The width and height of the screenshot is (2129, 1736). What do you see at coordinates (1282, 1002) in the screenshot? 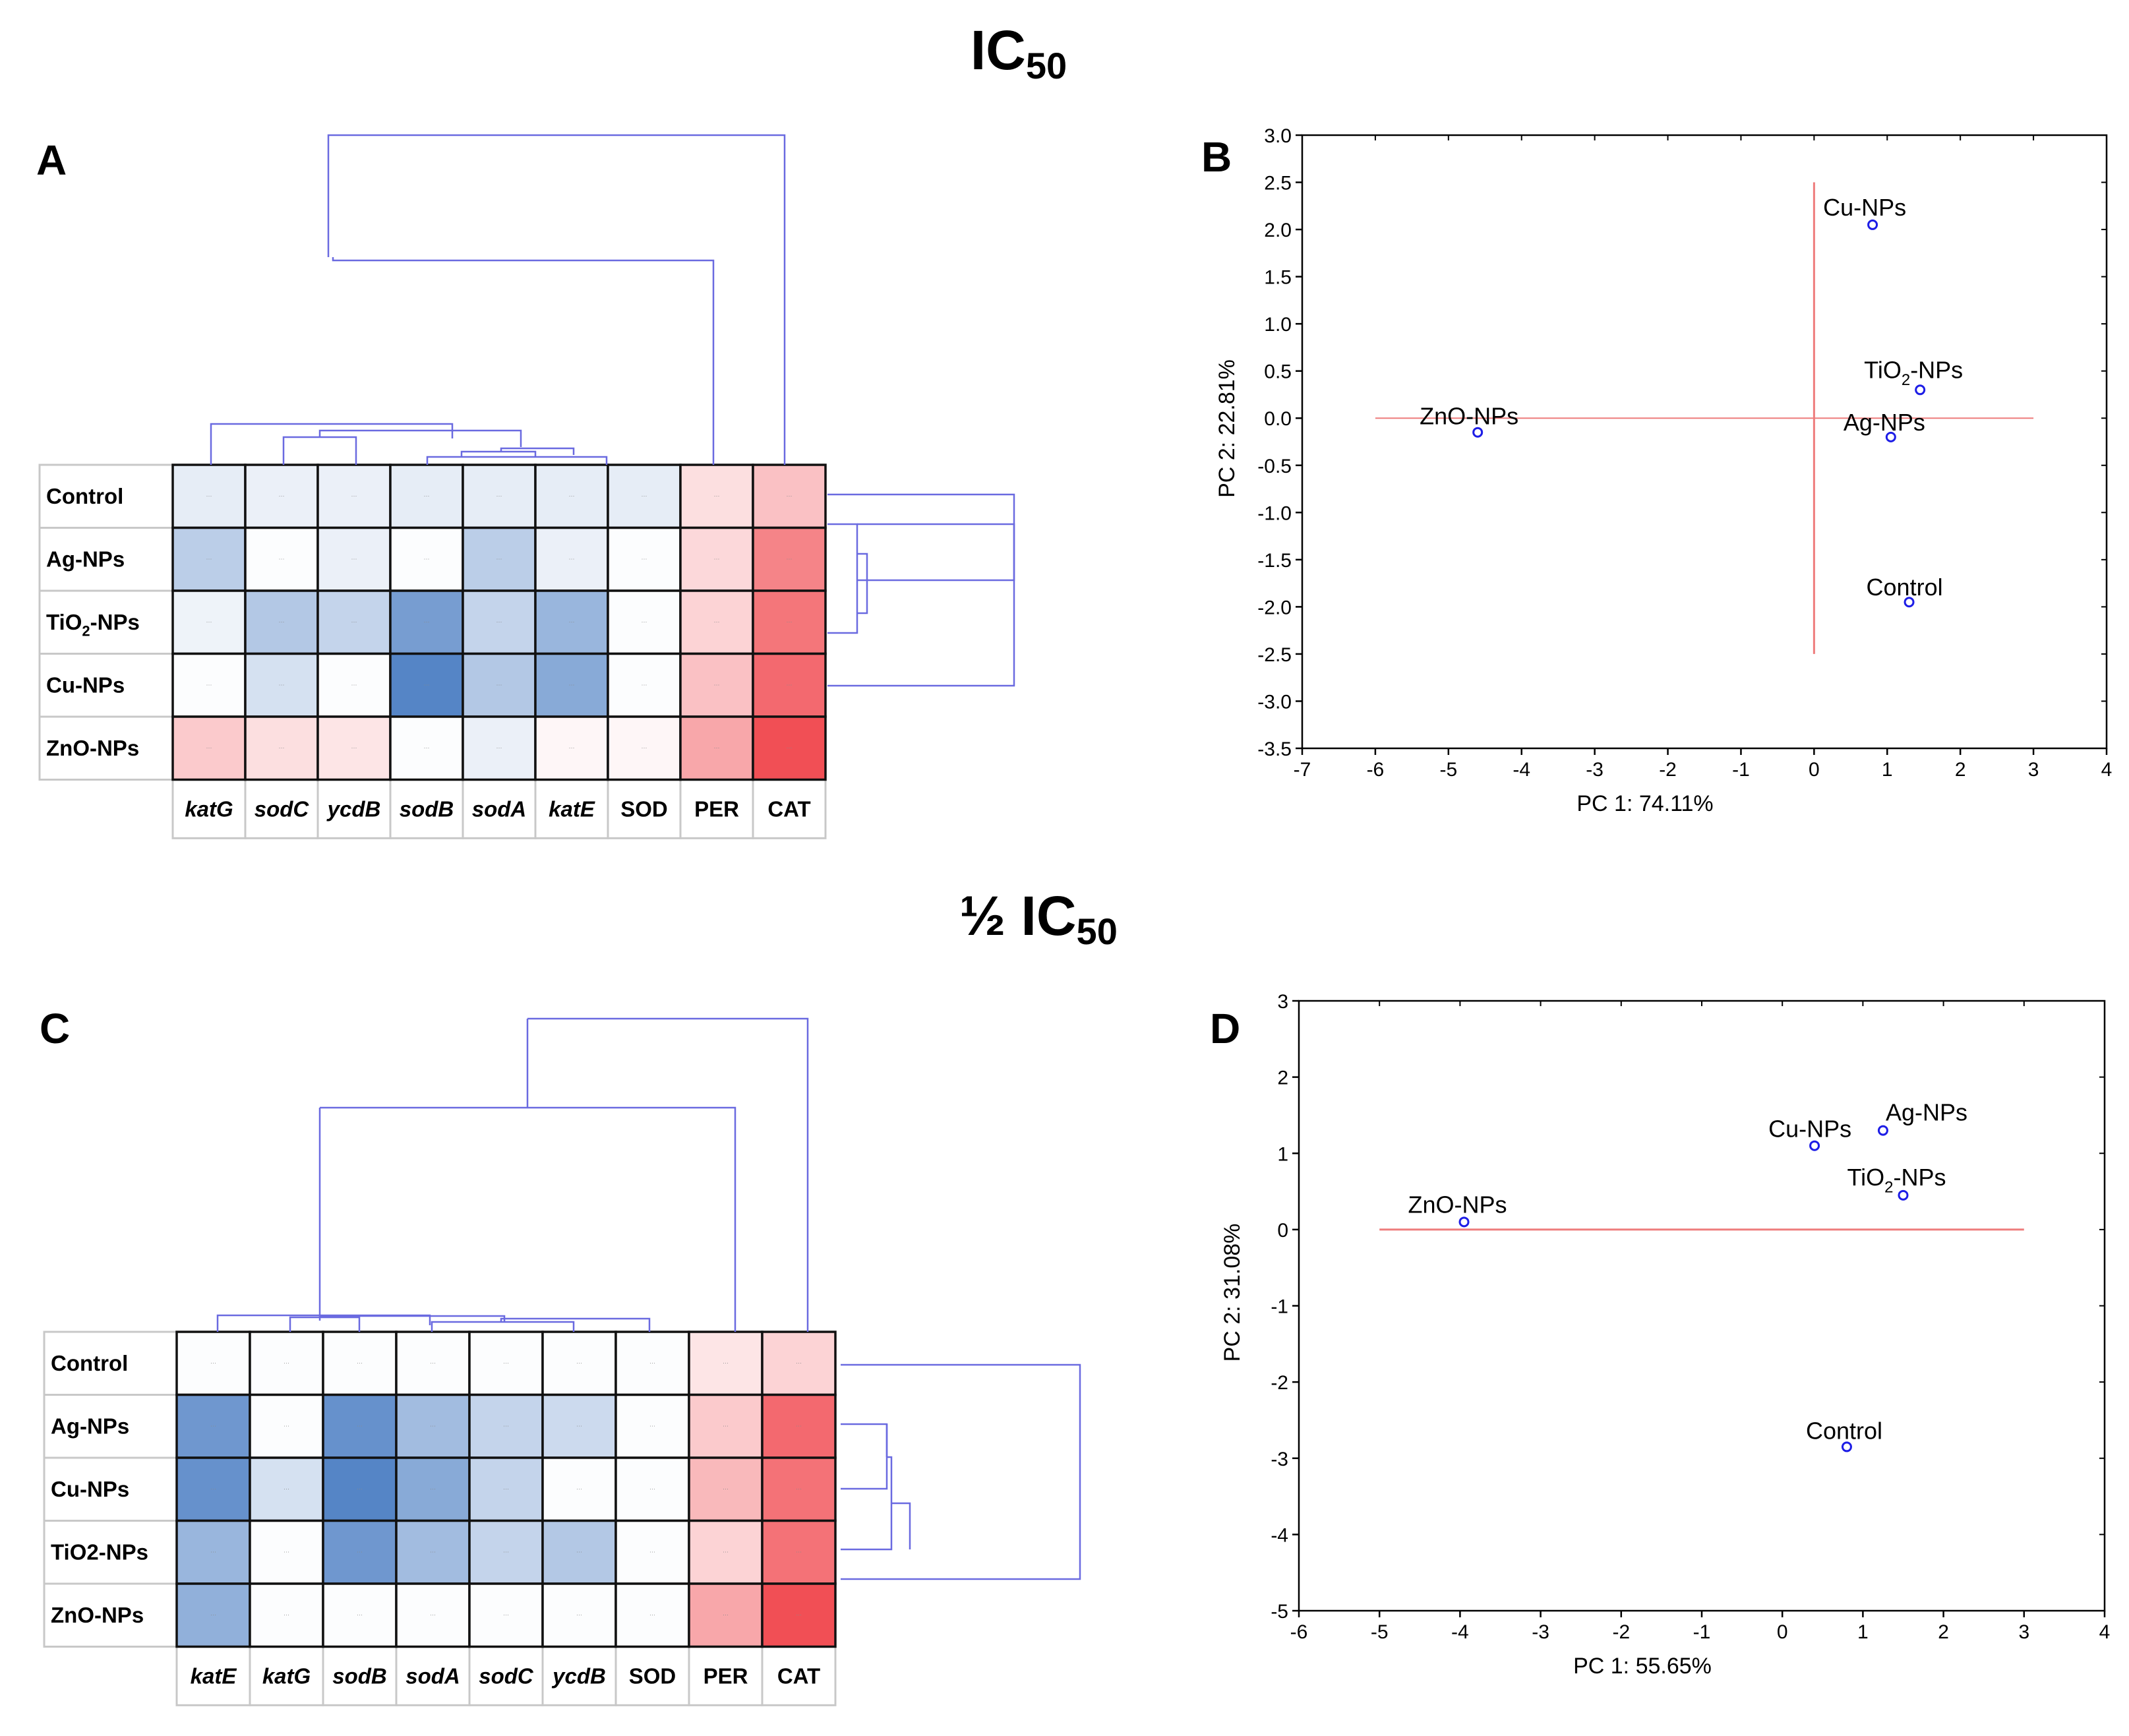
I see `pca-d-y-tick-label: 3` at bounding box center [1282, 1002].